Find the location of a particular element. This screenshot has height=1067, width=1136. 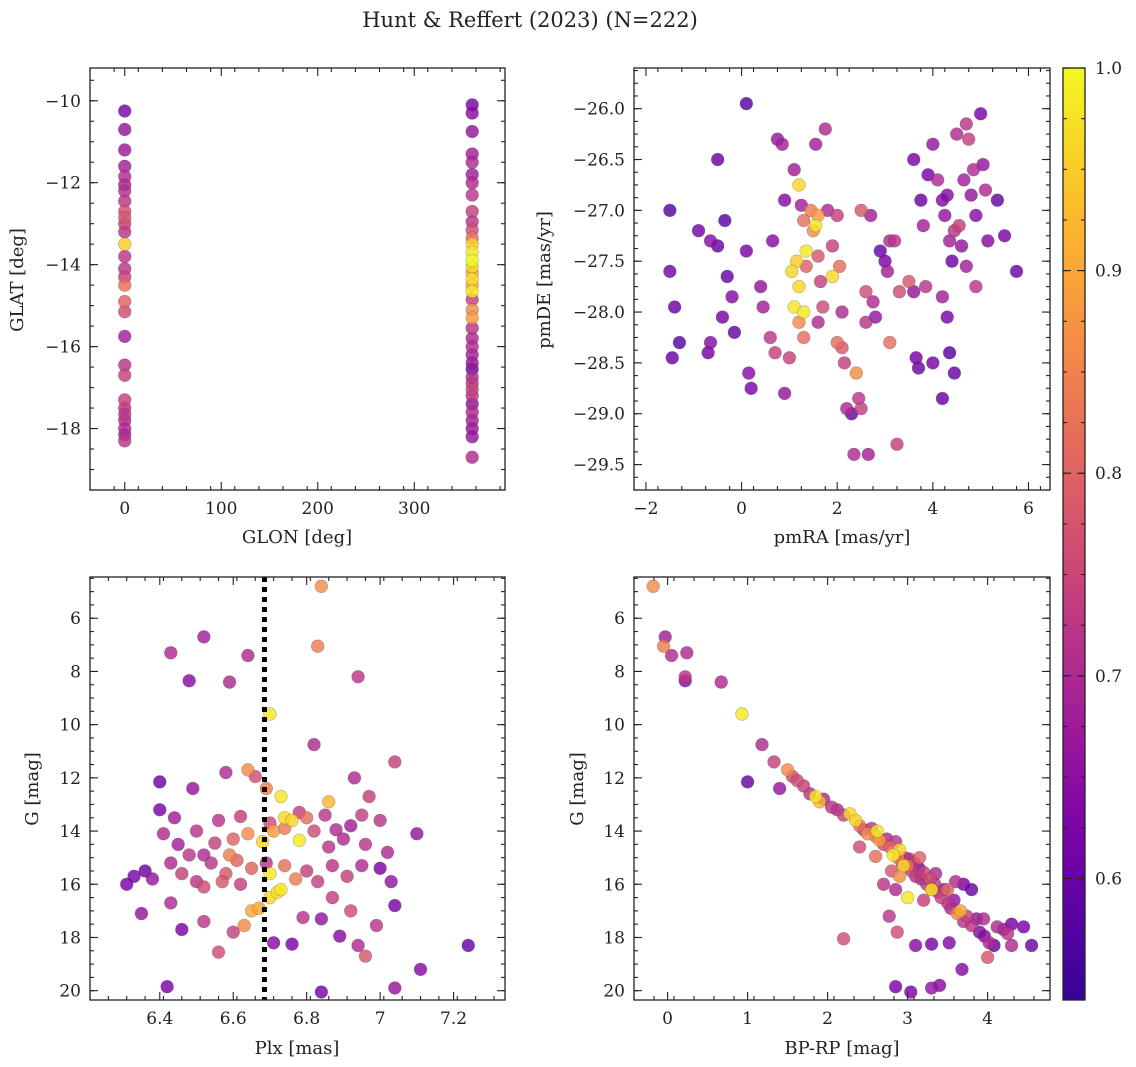

y-tick-label: 6 is located at coordinates (75, 619).